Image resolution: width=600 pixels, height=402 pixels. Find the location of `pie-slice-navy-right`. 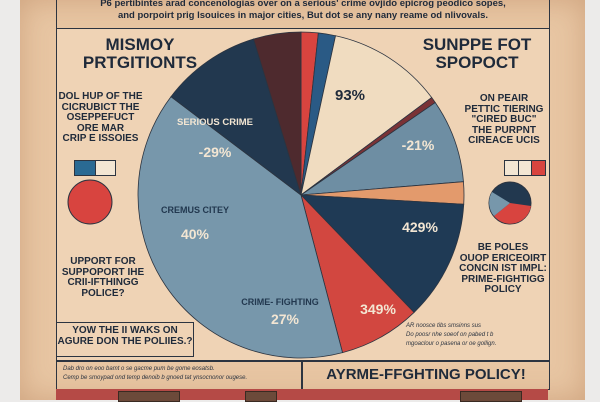

pie-slice-navy-right is located at coordinates (382, 253).